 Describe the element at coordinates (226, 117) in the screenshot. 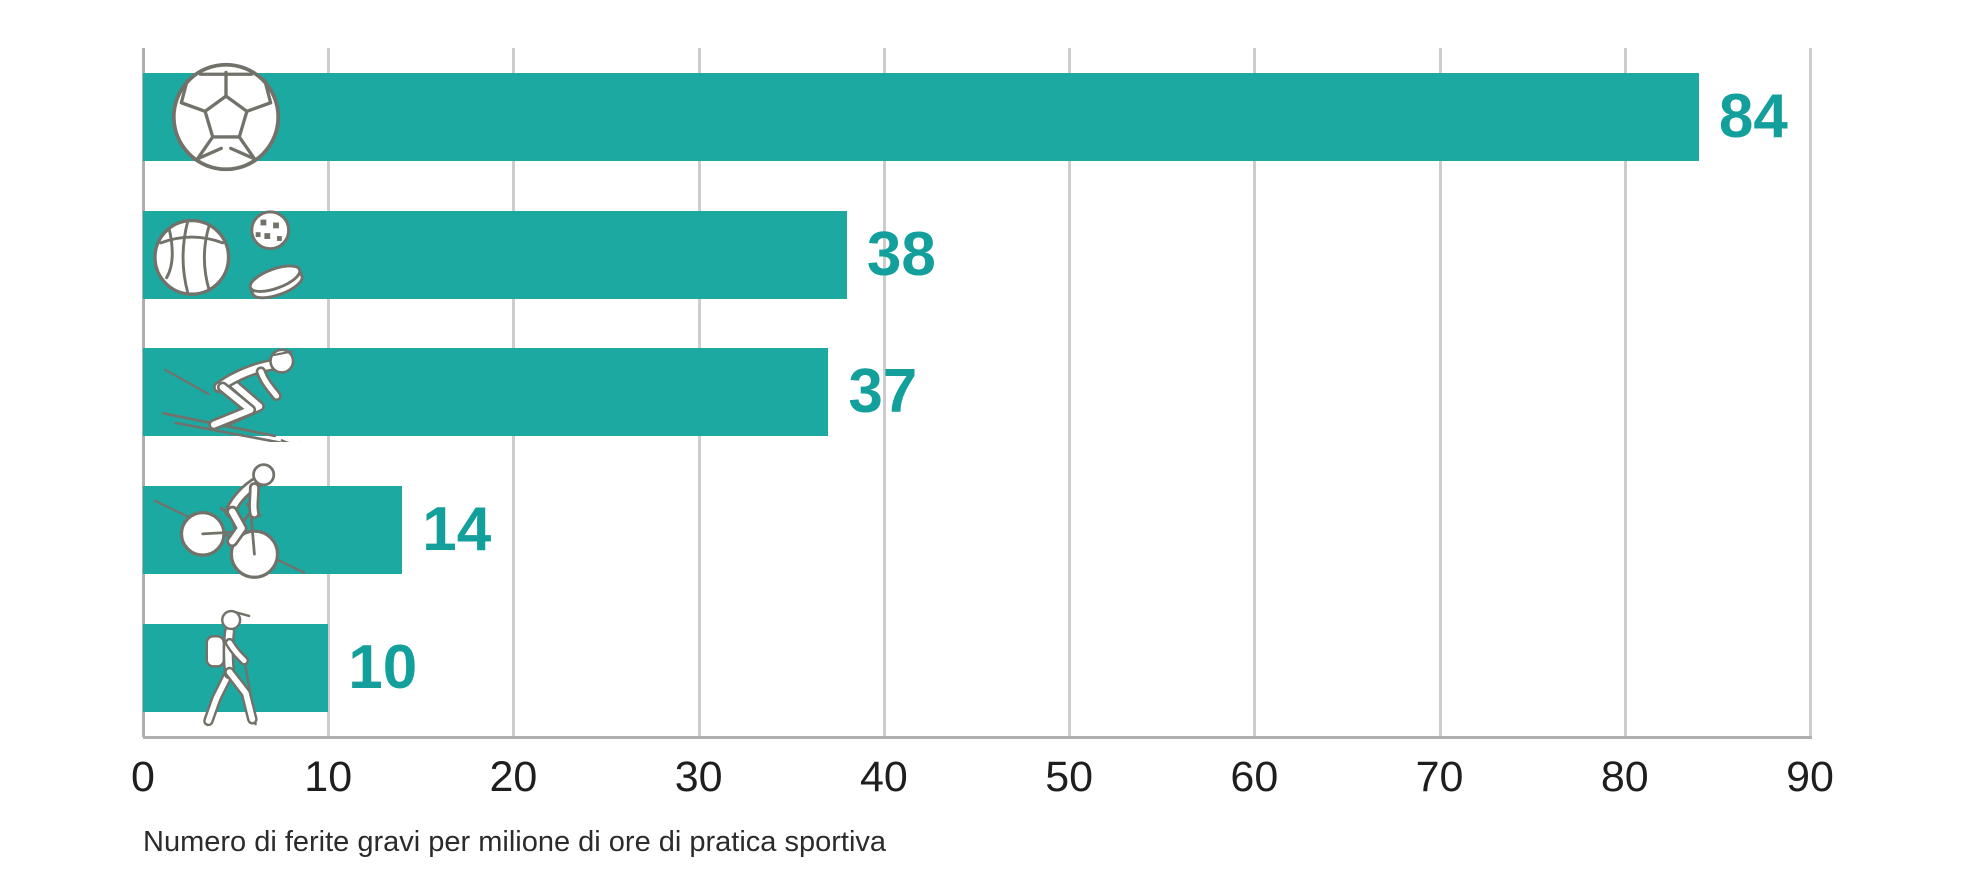

I see `soccer-ball-icon` at that location.